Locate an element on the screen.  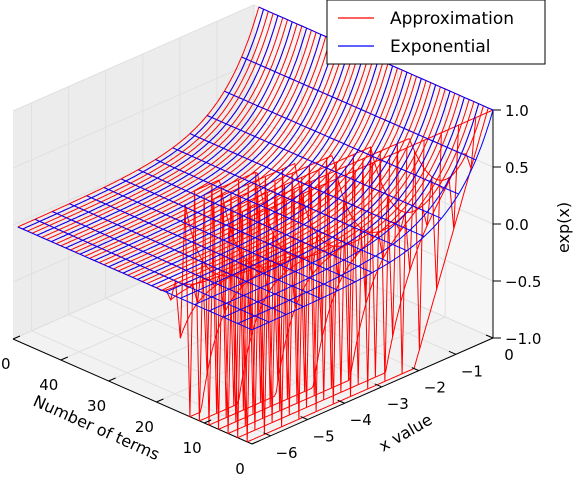
n-tick-label: 30 is located at coordinates (96, 406).